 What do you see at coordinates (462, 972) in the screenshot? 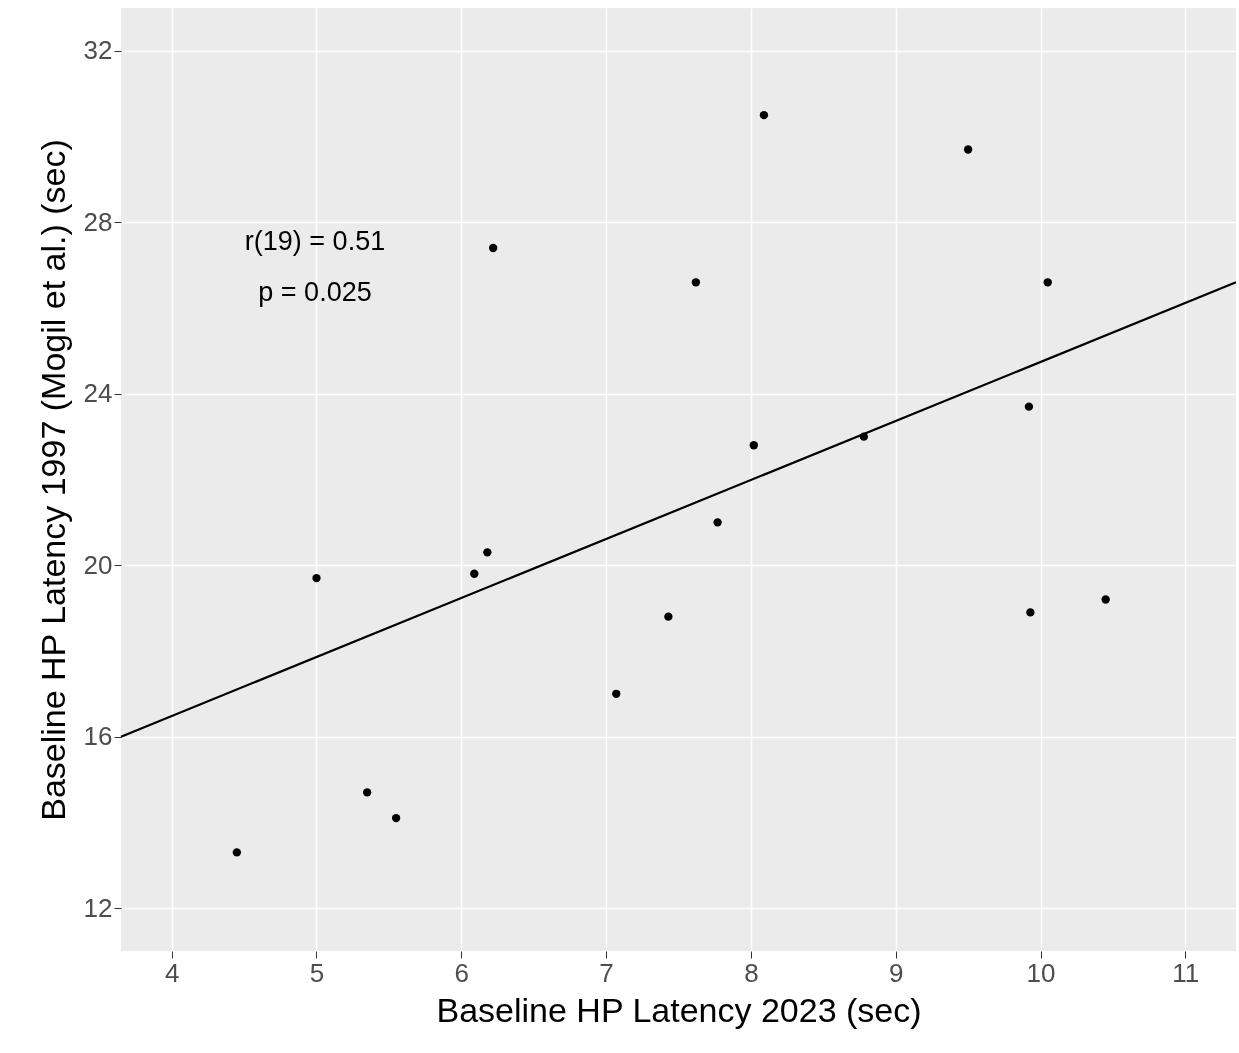
I see `x-tick-label: 6` at bounding box center [462, 972].